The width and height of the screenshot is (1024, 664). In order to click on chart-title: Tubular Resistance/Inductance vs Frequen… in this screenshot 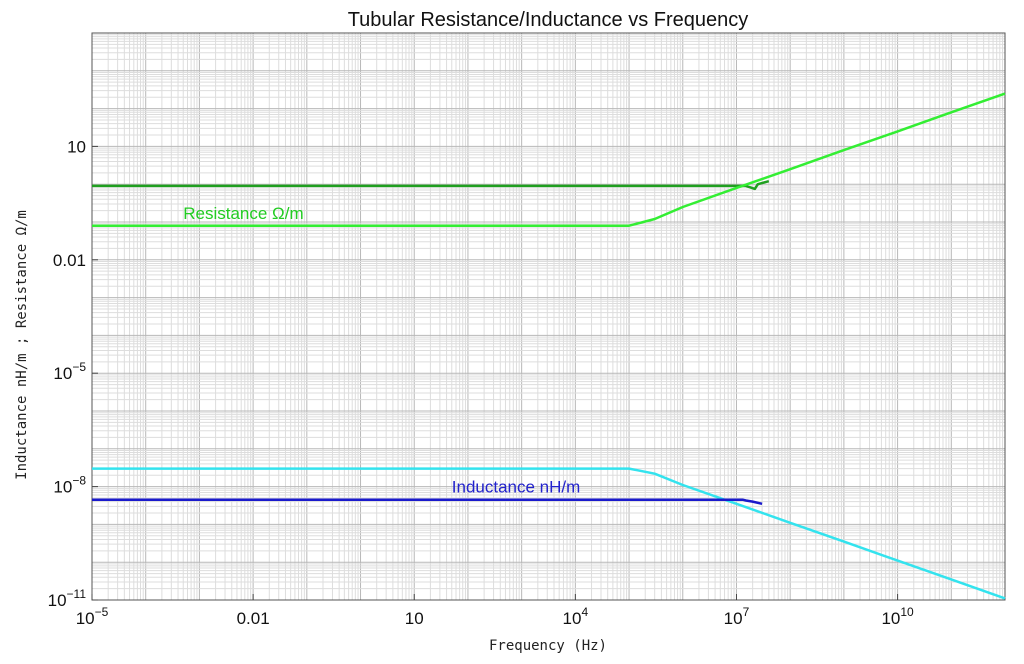, I will do `click(548, 20)`.